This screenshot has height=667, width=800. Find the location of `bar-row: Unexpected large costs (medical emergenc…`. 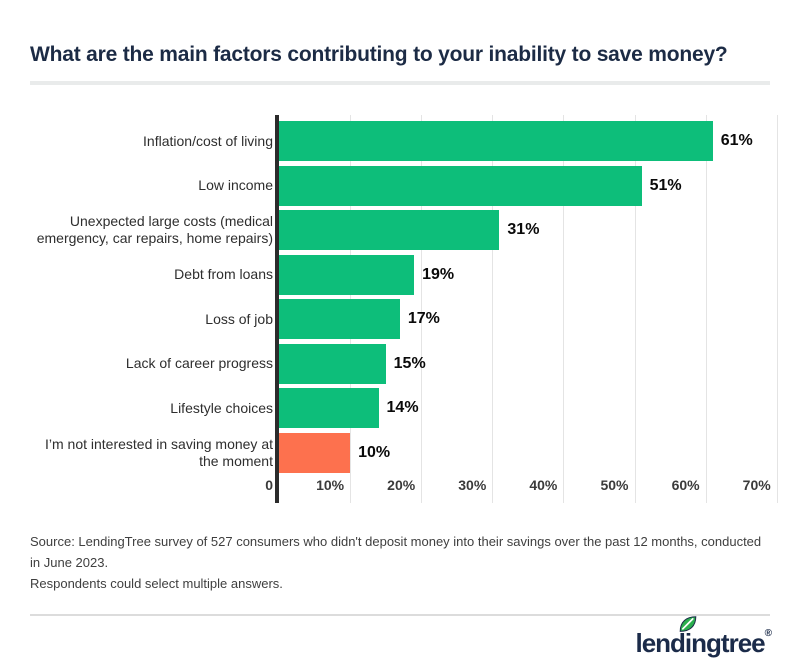

bar-row: Unexpected large costs (medical emergenc… is located at coordinates (415, 230).